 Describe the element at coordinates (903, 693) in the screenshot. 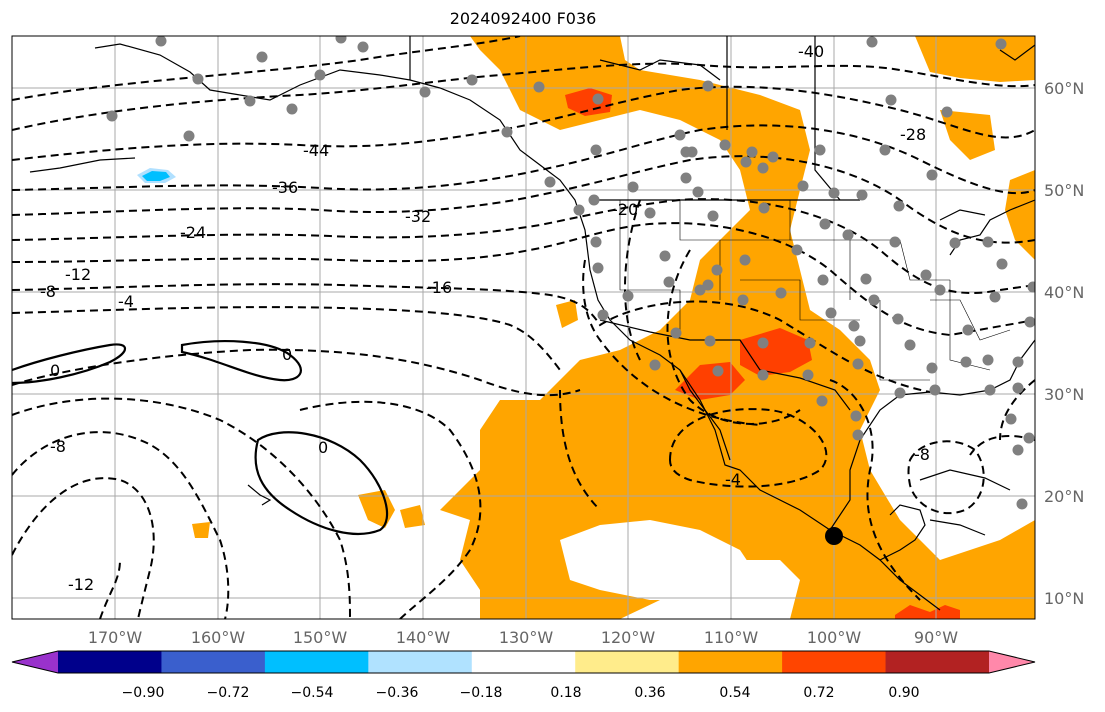

I see `svg-text: 0.90` at that location.